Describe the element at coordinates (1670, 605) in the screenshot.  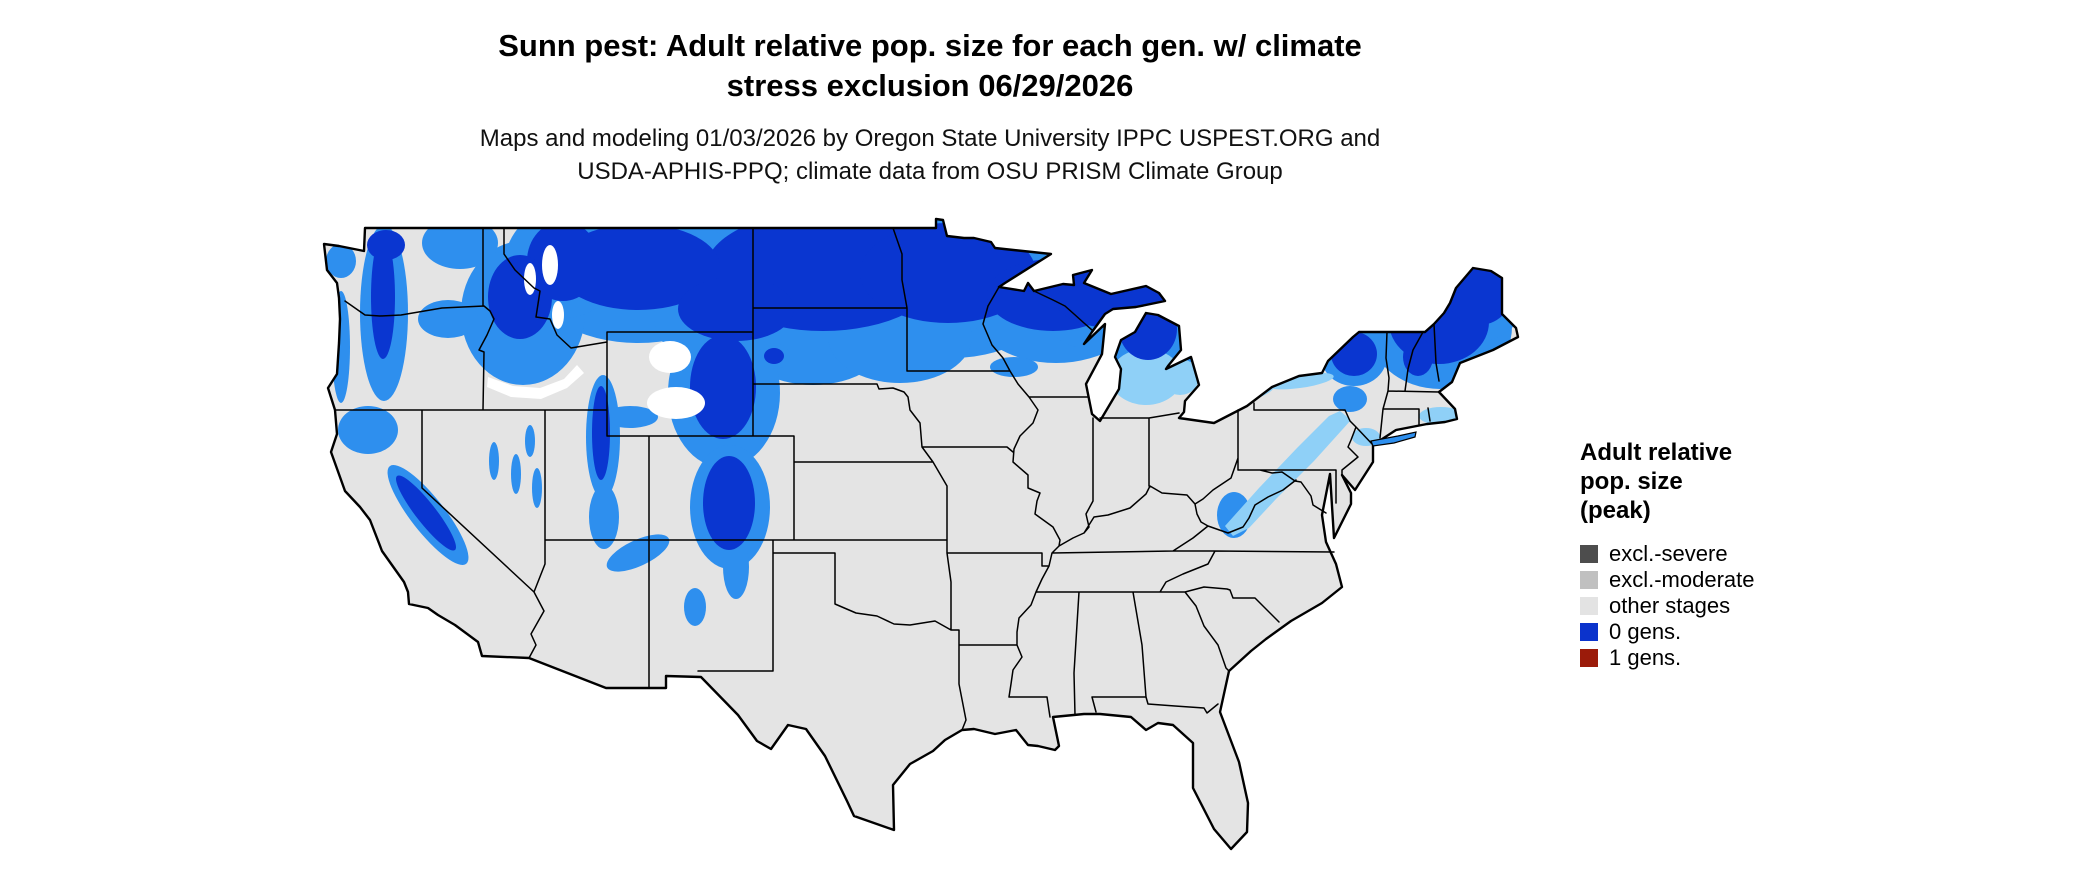
I see `legend-item-label: other stages` at that location.